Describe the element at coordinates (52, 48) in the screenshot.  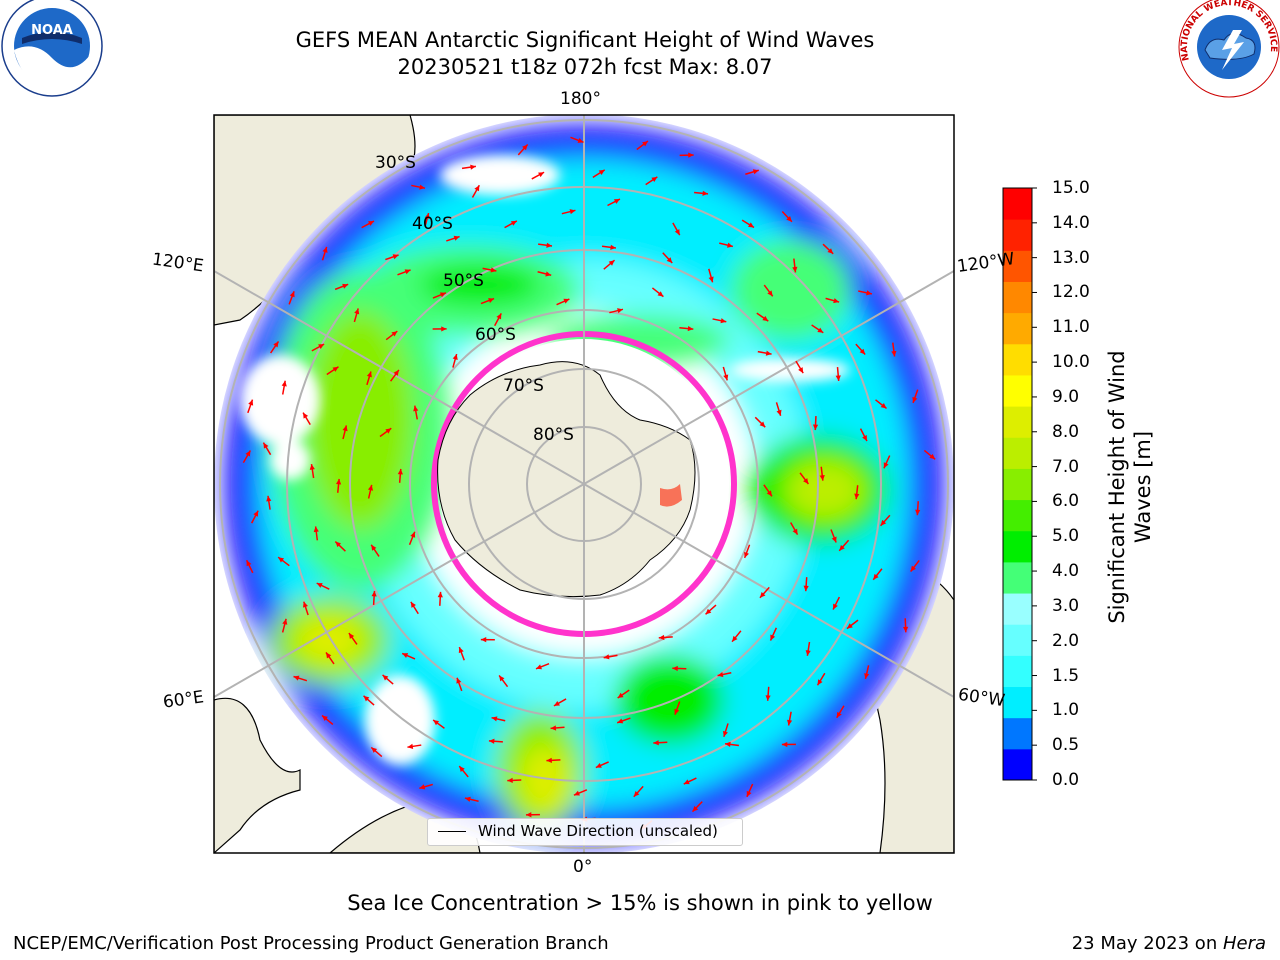
I see `noaa-logo: NOAA` at that location.